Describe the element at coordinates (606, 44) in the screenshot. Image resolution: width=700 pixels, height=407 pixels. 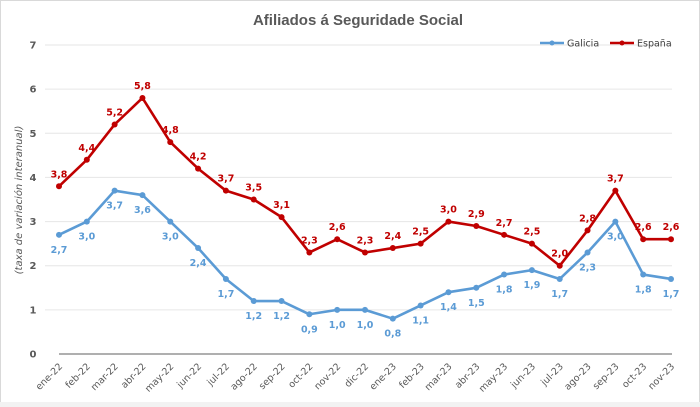
I see `legend: Galicia España` at that location.